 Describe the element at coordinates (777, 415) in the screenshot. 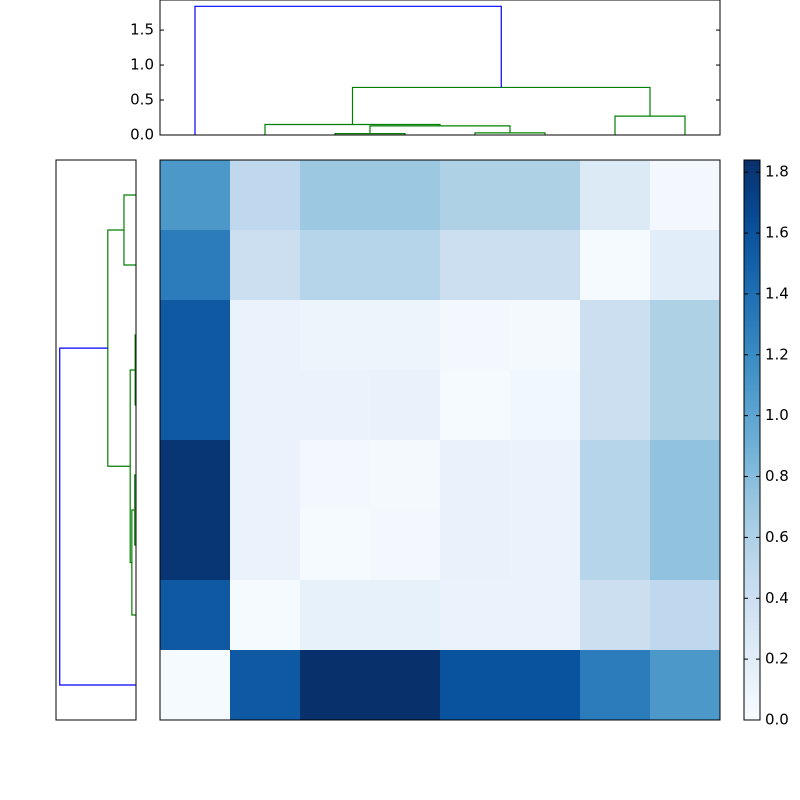

I see `colorbar-tick-label: 1.0` at that location.